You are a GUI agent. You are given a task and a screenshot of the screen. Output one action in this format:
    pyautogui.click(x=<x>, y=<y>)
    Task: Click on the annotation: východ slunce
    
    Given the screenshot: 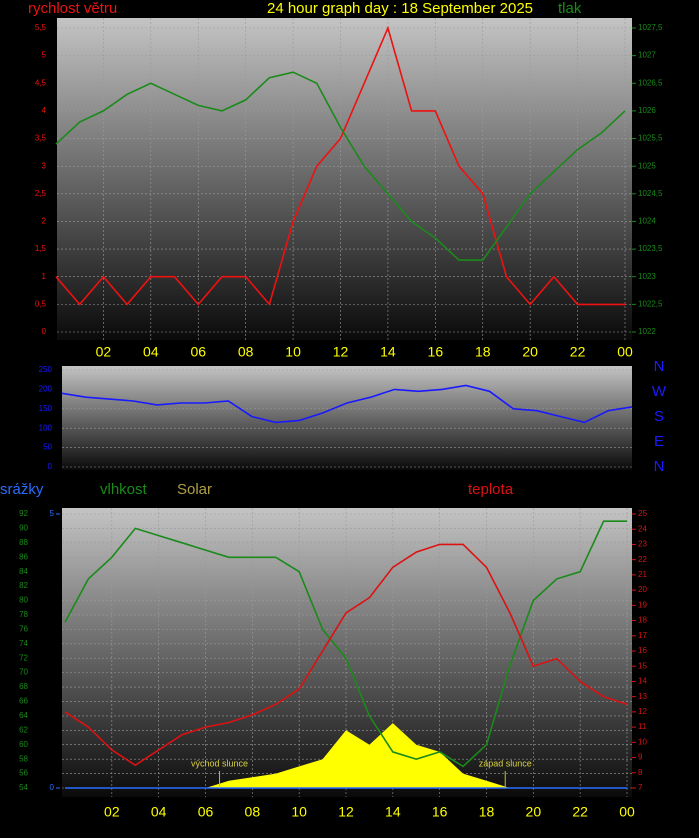 What is the action you would take?
    pyautogui.click(x=219, y=763)
    